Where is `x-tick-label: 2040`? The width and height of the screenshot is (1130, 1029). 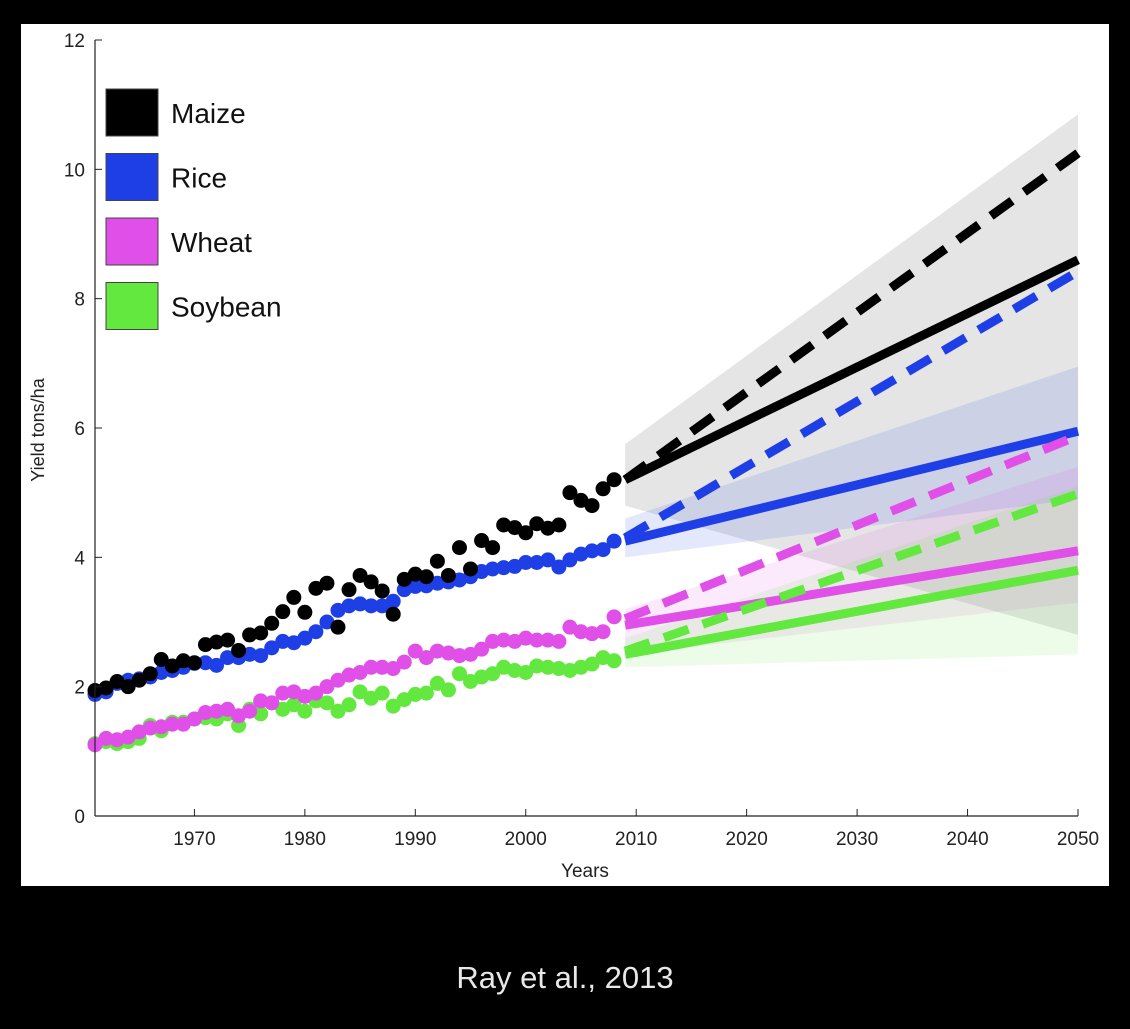 x-tick-label: 2040 is located at coordinates (967, 839).